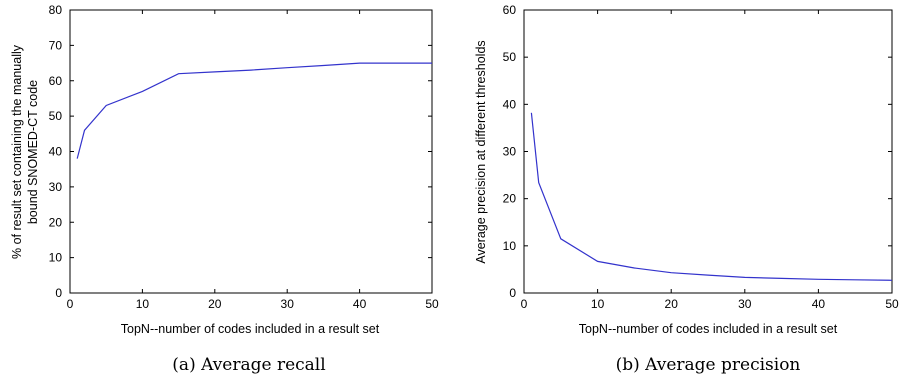  What do you see at coordinates (512, 293) in the screenshot?
I see `precision-y-tick-label: 0` at bounding box center [512, 293].